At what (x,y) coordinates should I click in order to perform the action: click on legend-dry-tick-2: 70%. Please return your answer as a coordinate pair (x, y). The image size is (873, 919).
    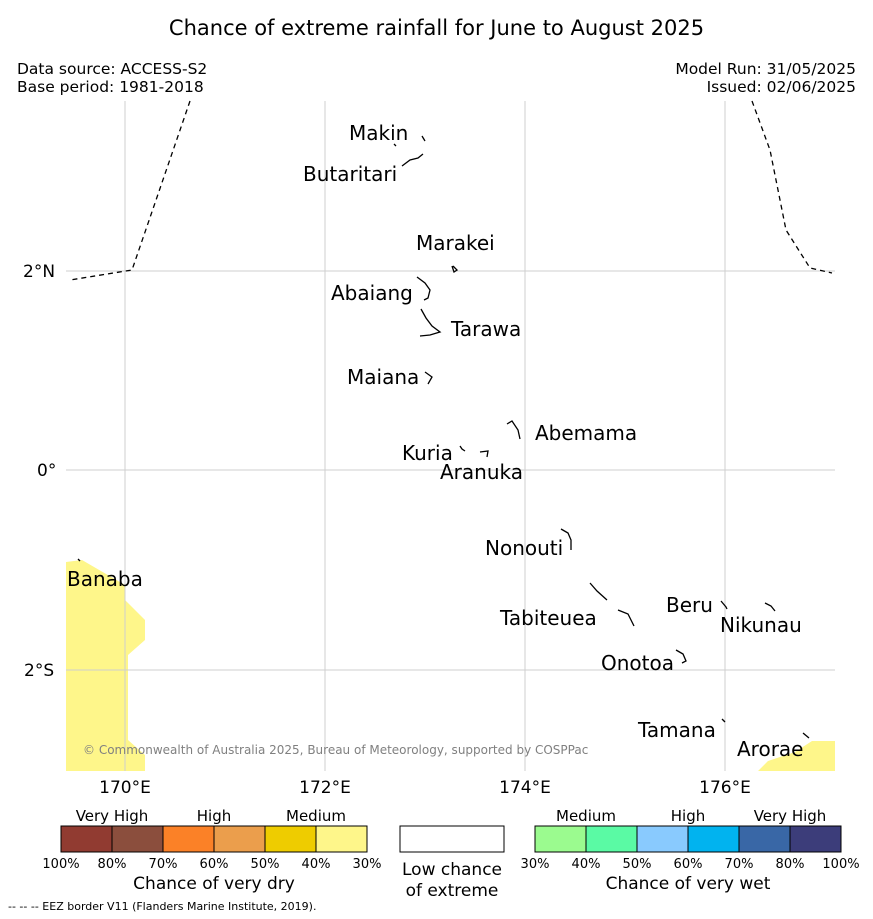
    Looking at the image, I should click on (163, 864).